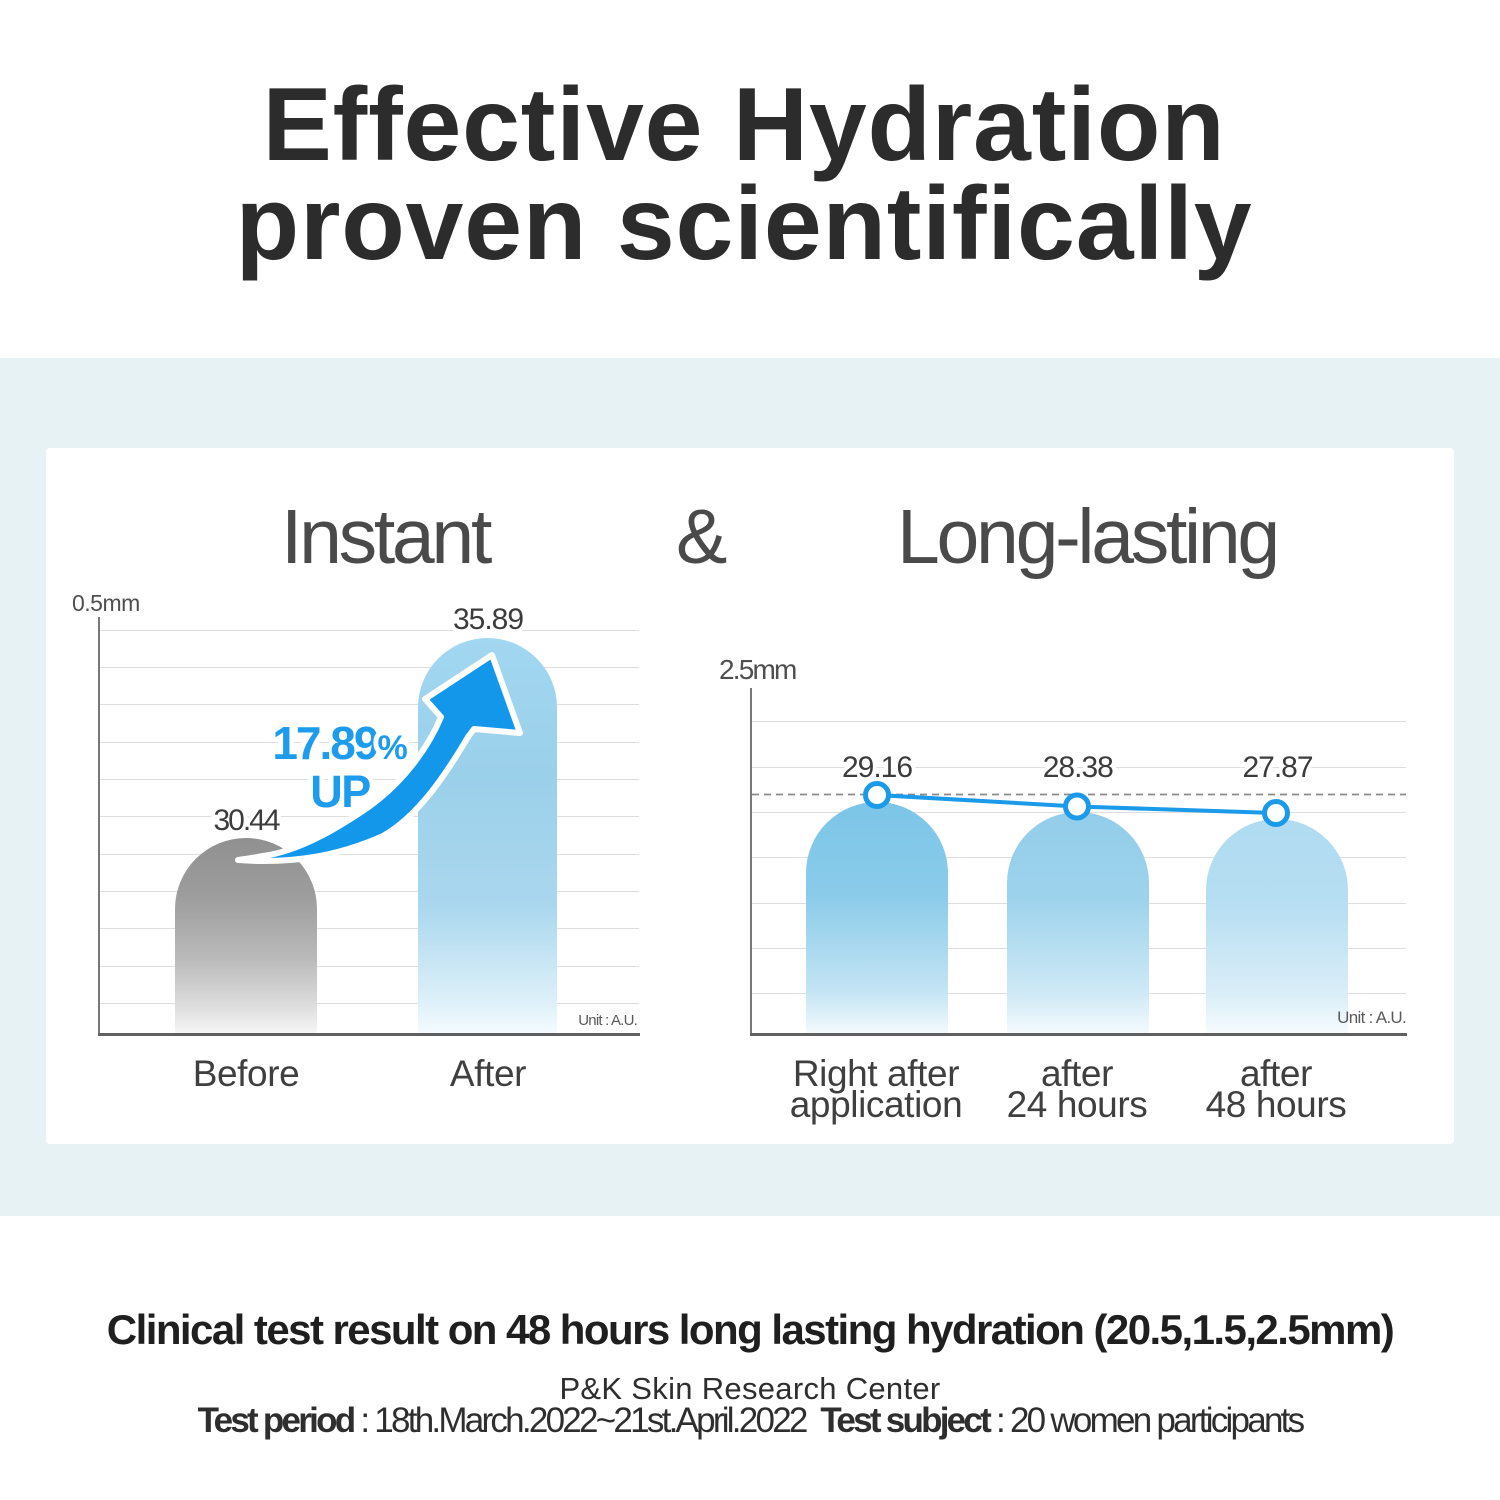  Describe the element at coordinates (1277, 767) in the screenshot. I see `svg-text: 27.87` at that location.